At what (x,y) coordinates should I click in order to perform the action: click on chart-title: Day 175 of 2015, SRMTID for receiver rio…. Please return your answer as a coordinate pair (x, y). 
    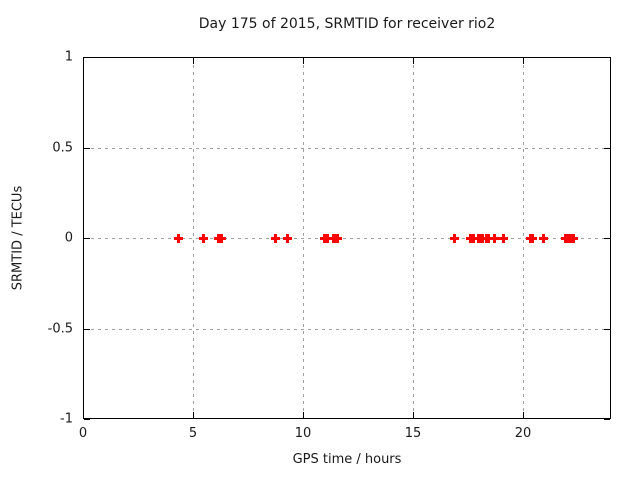
    Looking at the image, I should click on (347, 24).